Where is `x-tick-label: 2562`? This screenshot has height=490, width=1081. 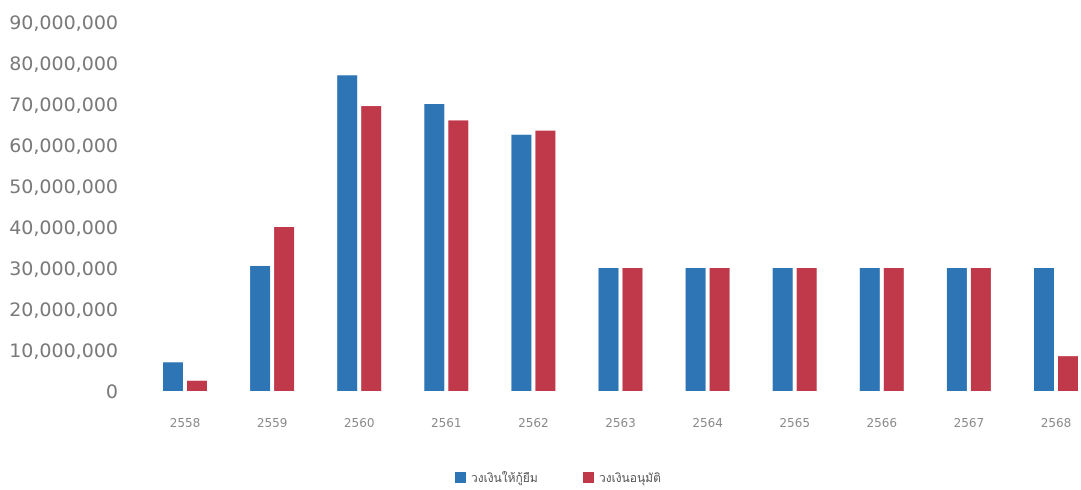
x-tick-label: 2562 is located at coordinates (533, 423).